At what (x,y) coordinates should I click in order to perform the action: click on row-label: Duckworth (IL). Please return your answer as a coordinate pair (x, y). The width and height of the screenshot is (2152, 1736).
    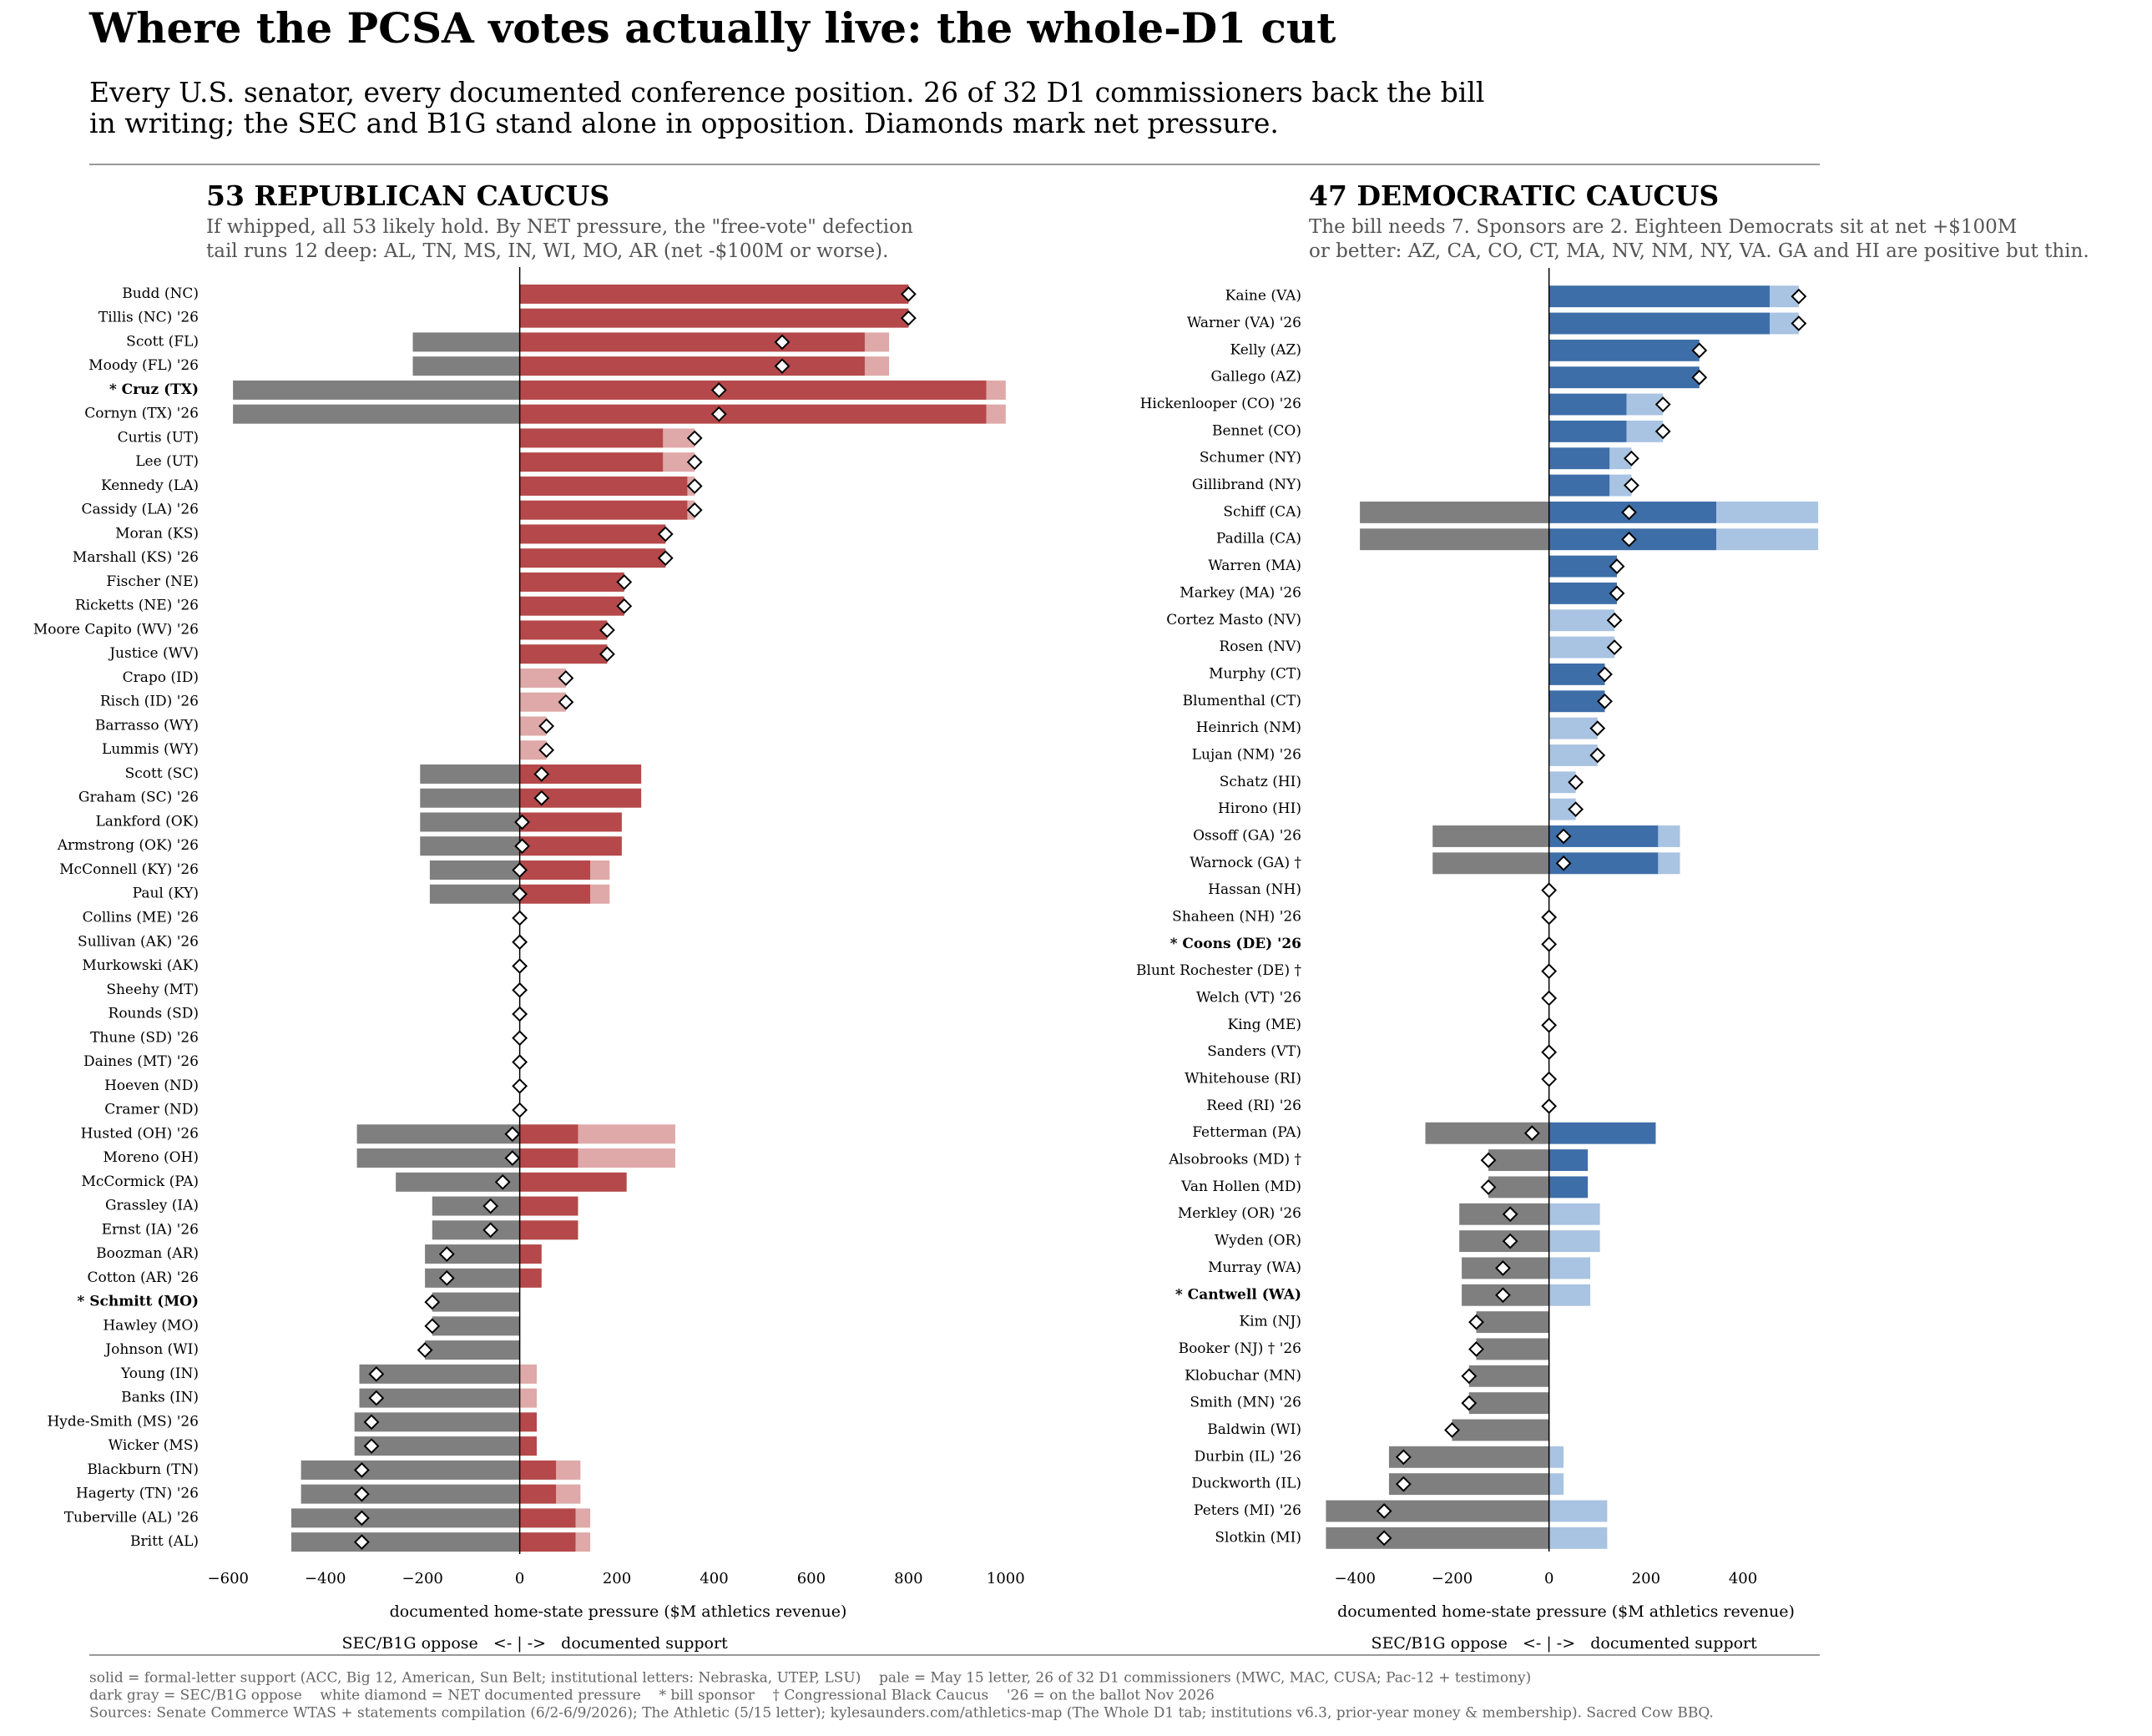
    Looking at the image, I should click on (1246, 1484).